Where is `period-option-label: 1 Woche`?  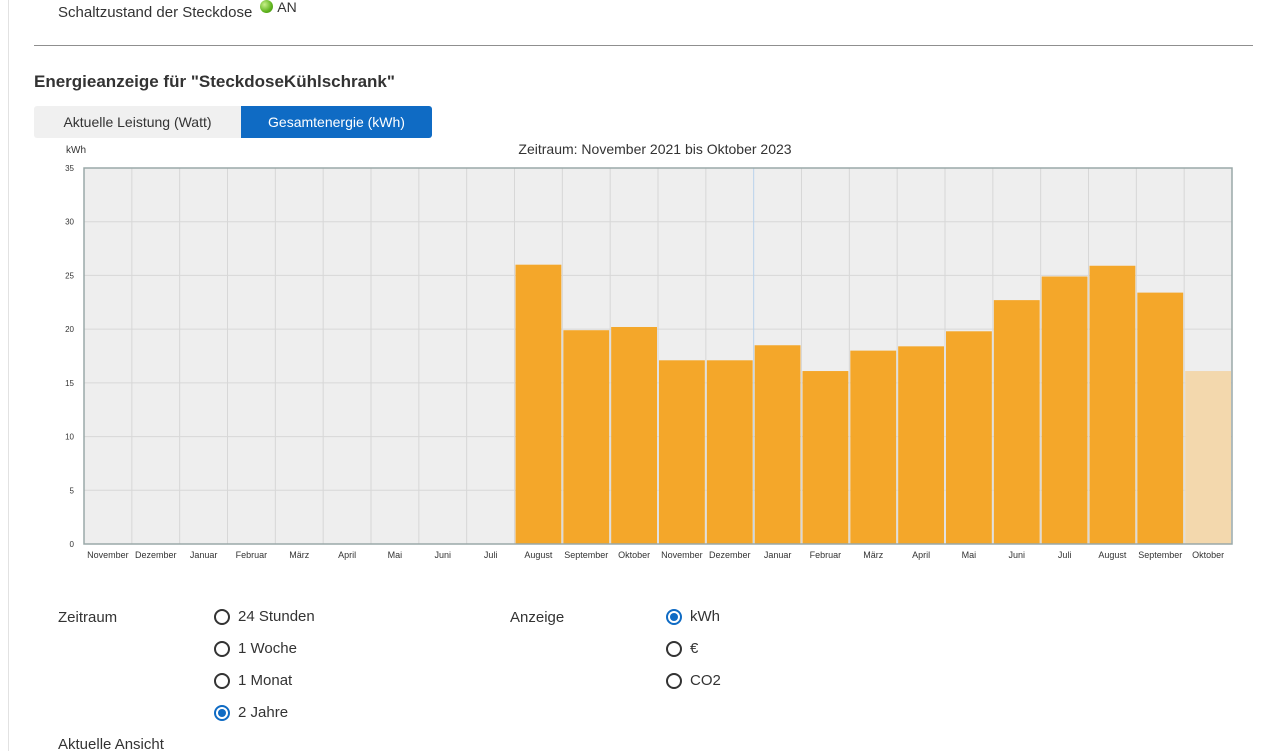 period-option-label: 1 Woche is located at coordinates (267, 648).